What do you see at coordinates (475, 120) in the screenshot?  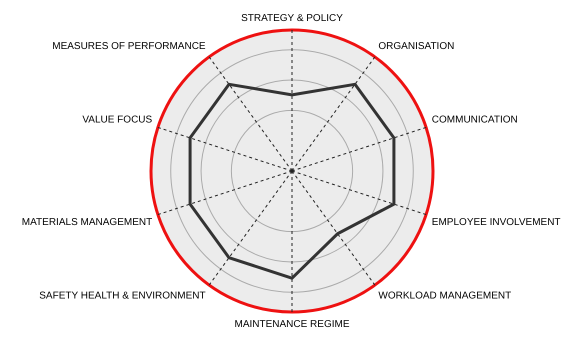 I see `spoke-label: COMMUNICATION` at bounding box center [475, 120].